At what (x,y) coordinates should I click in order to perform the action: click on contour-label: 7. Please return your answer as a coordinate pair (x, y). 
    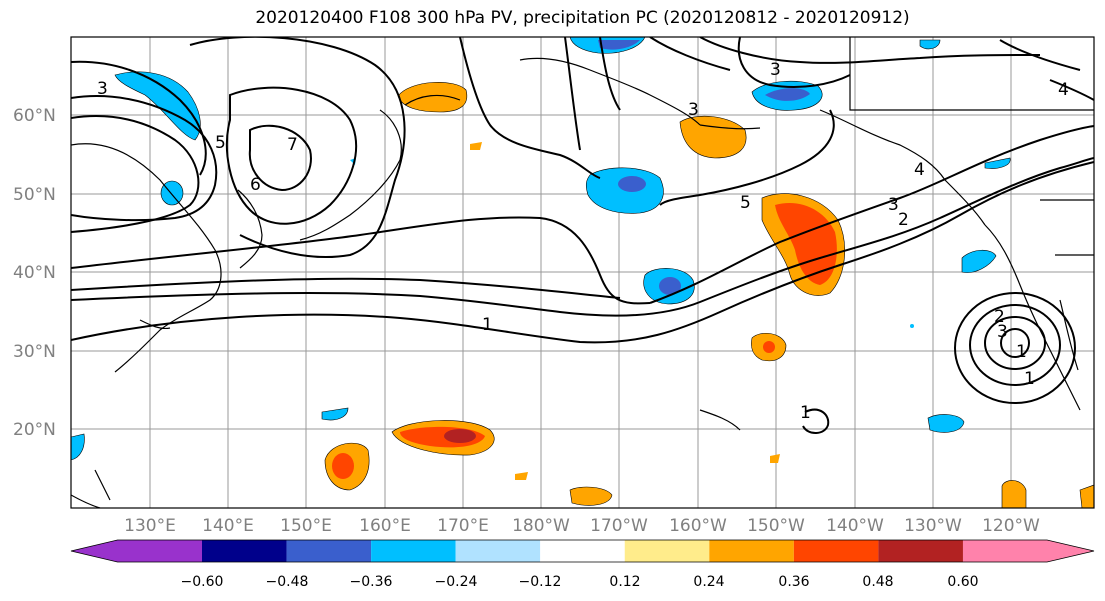
    Looking at the image, I should click on (292, 145).